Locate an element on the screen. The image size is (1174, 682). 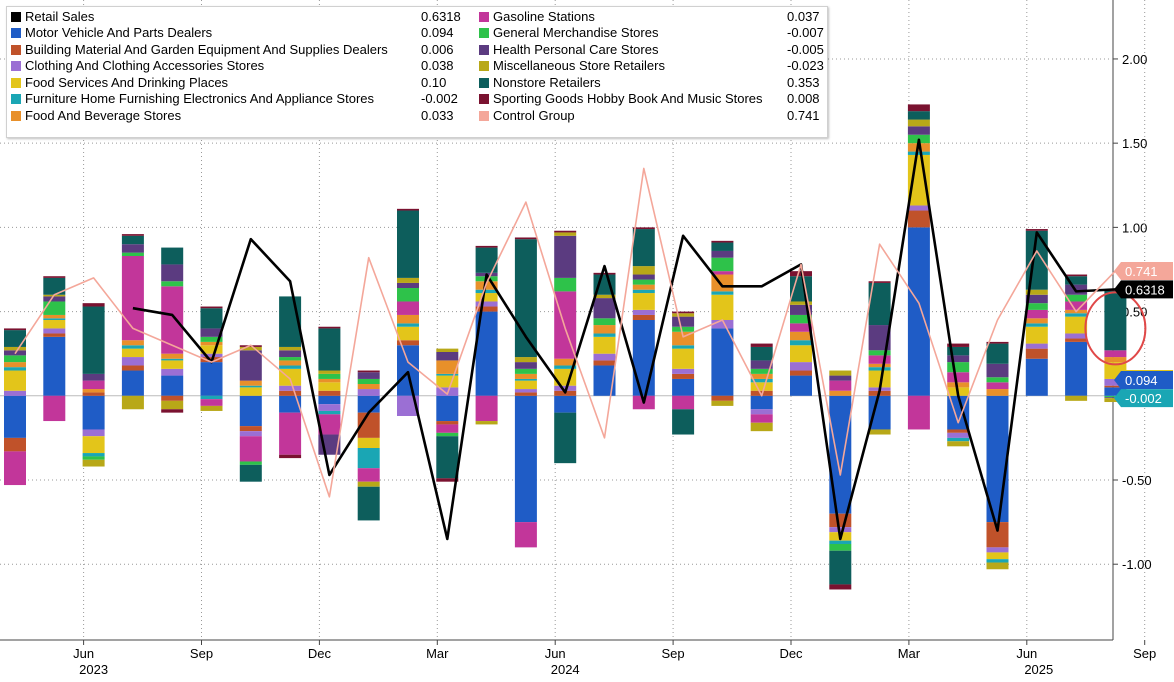
legend-value: -0.023 is located at coordinates (805, 65).